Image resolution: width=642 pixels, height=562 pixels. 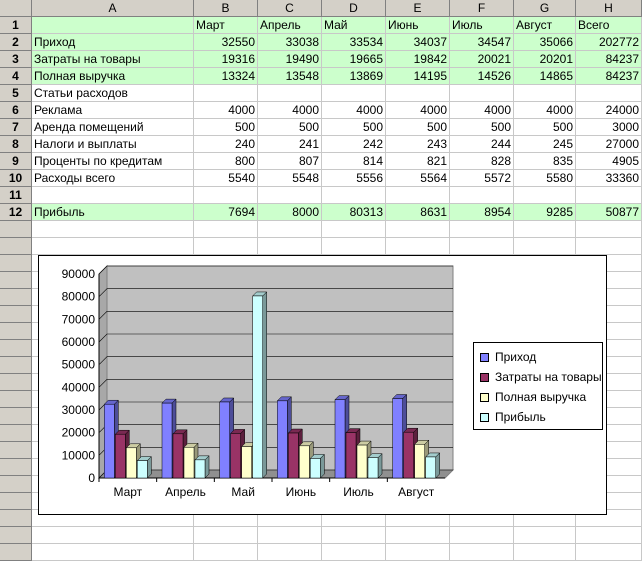 What do you see at coordinates (16, 93) in the screenshot?
I see `row-header: 5` at bounding box center [16, 93].